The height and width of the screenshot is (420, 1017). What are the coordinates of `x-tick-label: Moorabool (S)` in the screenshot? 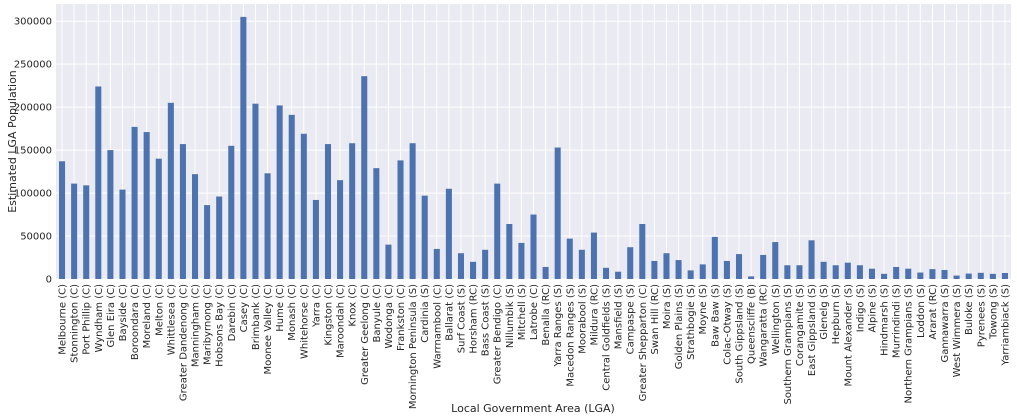 It's located at (582, 319).